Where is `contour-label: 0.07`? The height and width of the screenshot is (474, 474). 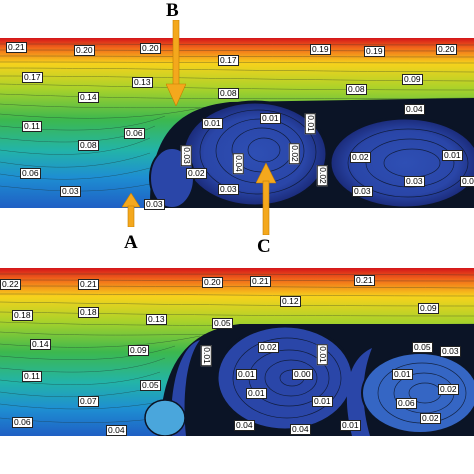 contour-label: 0.07 is located at coordinates (88, 401).